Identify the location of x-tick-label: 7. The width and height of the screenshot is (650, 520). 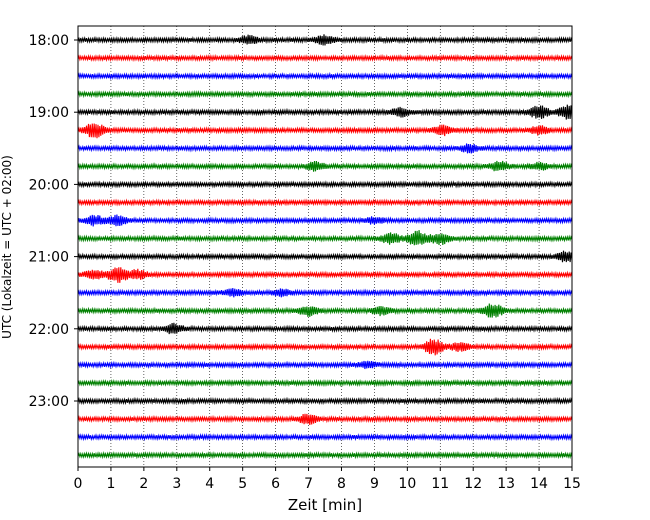
(308, 484).